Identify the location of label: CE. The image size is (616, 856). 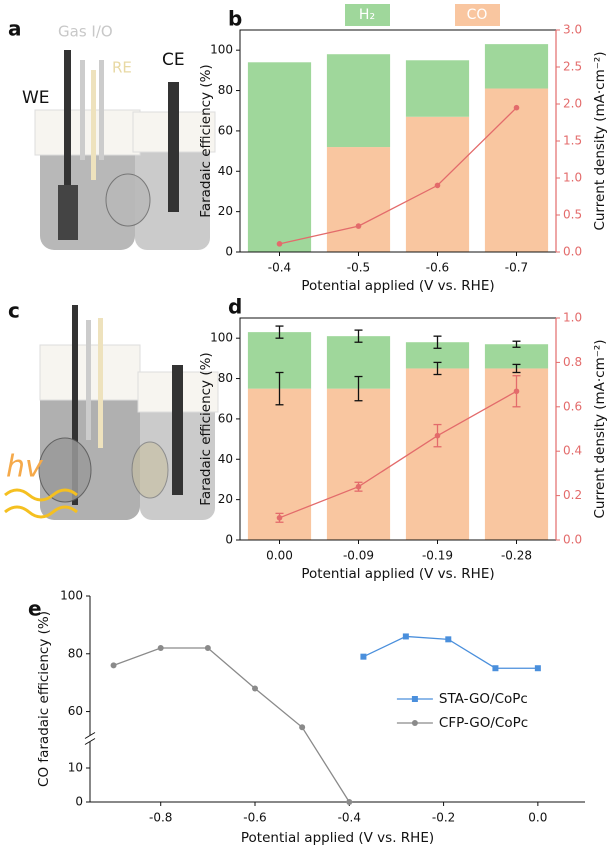
(173, 60).